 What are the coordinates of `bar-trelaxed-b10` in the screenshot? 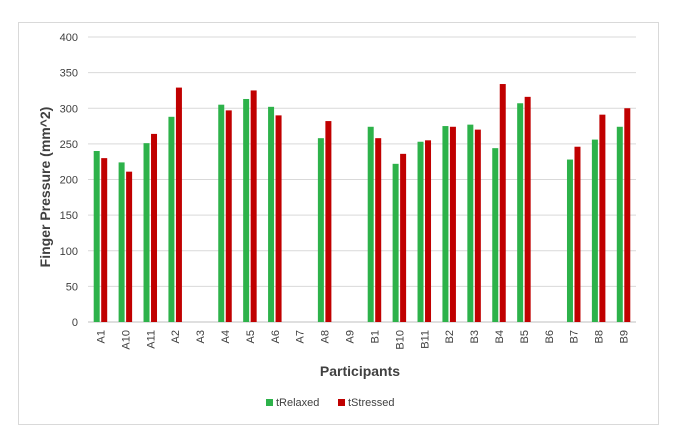 It's located at (395, 242).